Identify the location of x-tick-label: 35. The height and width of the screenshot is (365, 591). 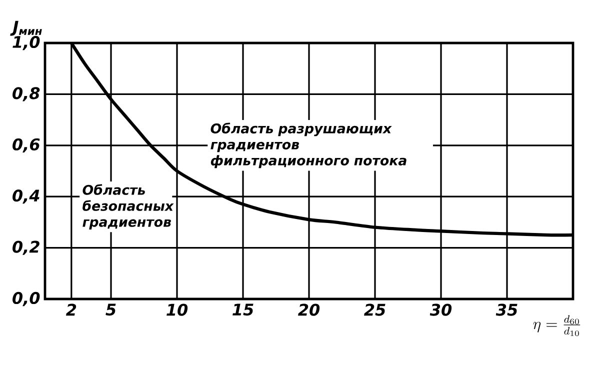
(507, 310).